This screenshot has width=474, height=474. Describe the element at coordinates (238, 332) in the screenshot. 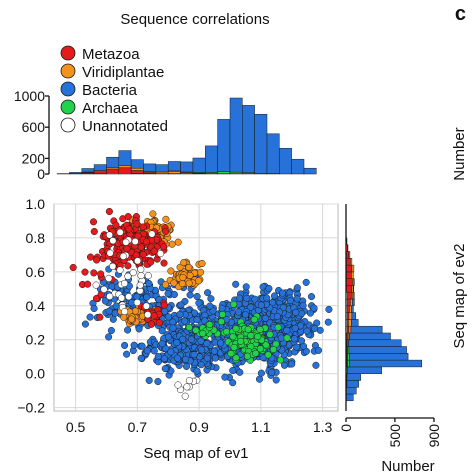

I see `series-archaea` at that location.